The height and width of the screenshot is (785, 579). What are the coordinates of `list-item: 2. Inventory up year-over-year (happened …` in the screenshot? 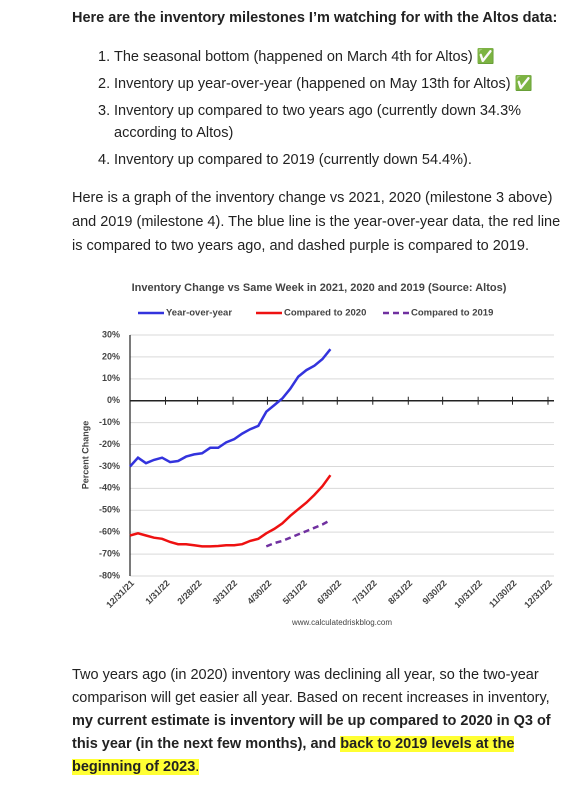 It's located at (328, 84).